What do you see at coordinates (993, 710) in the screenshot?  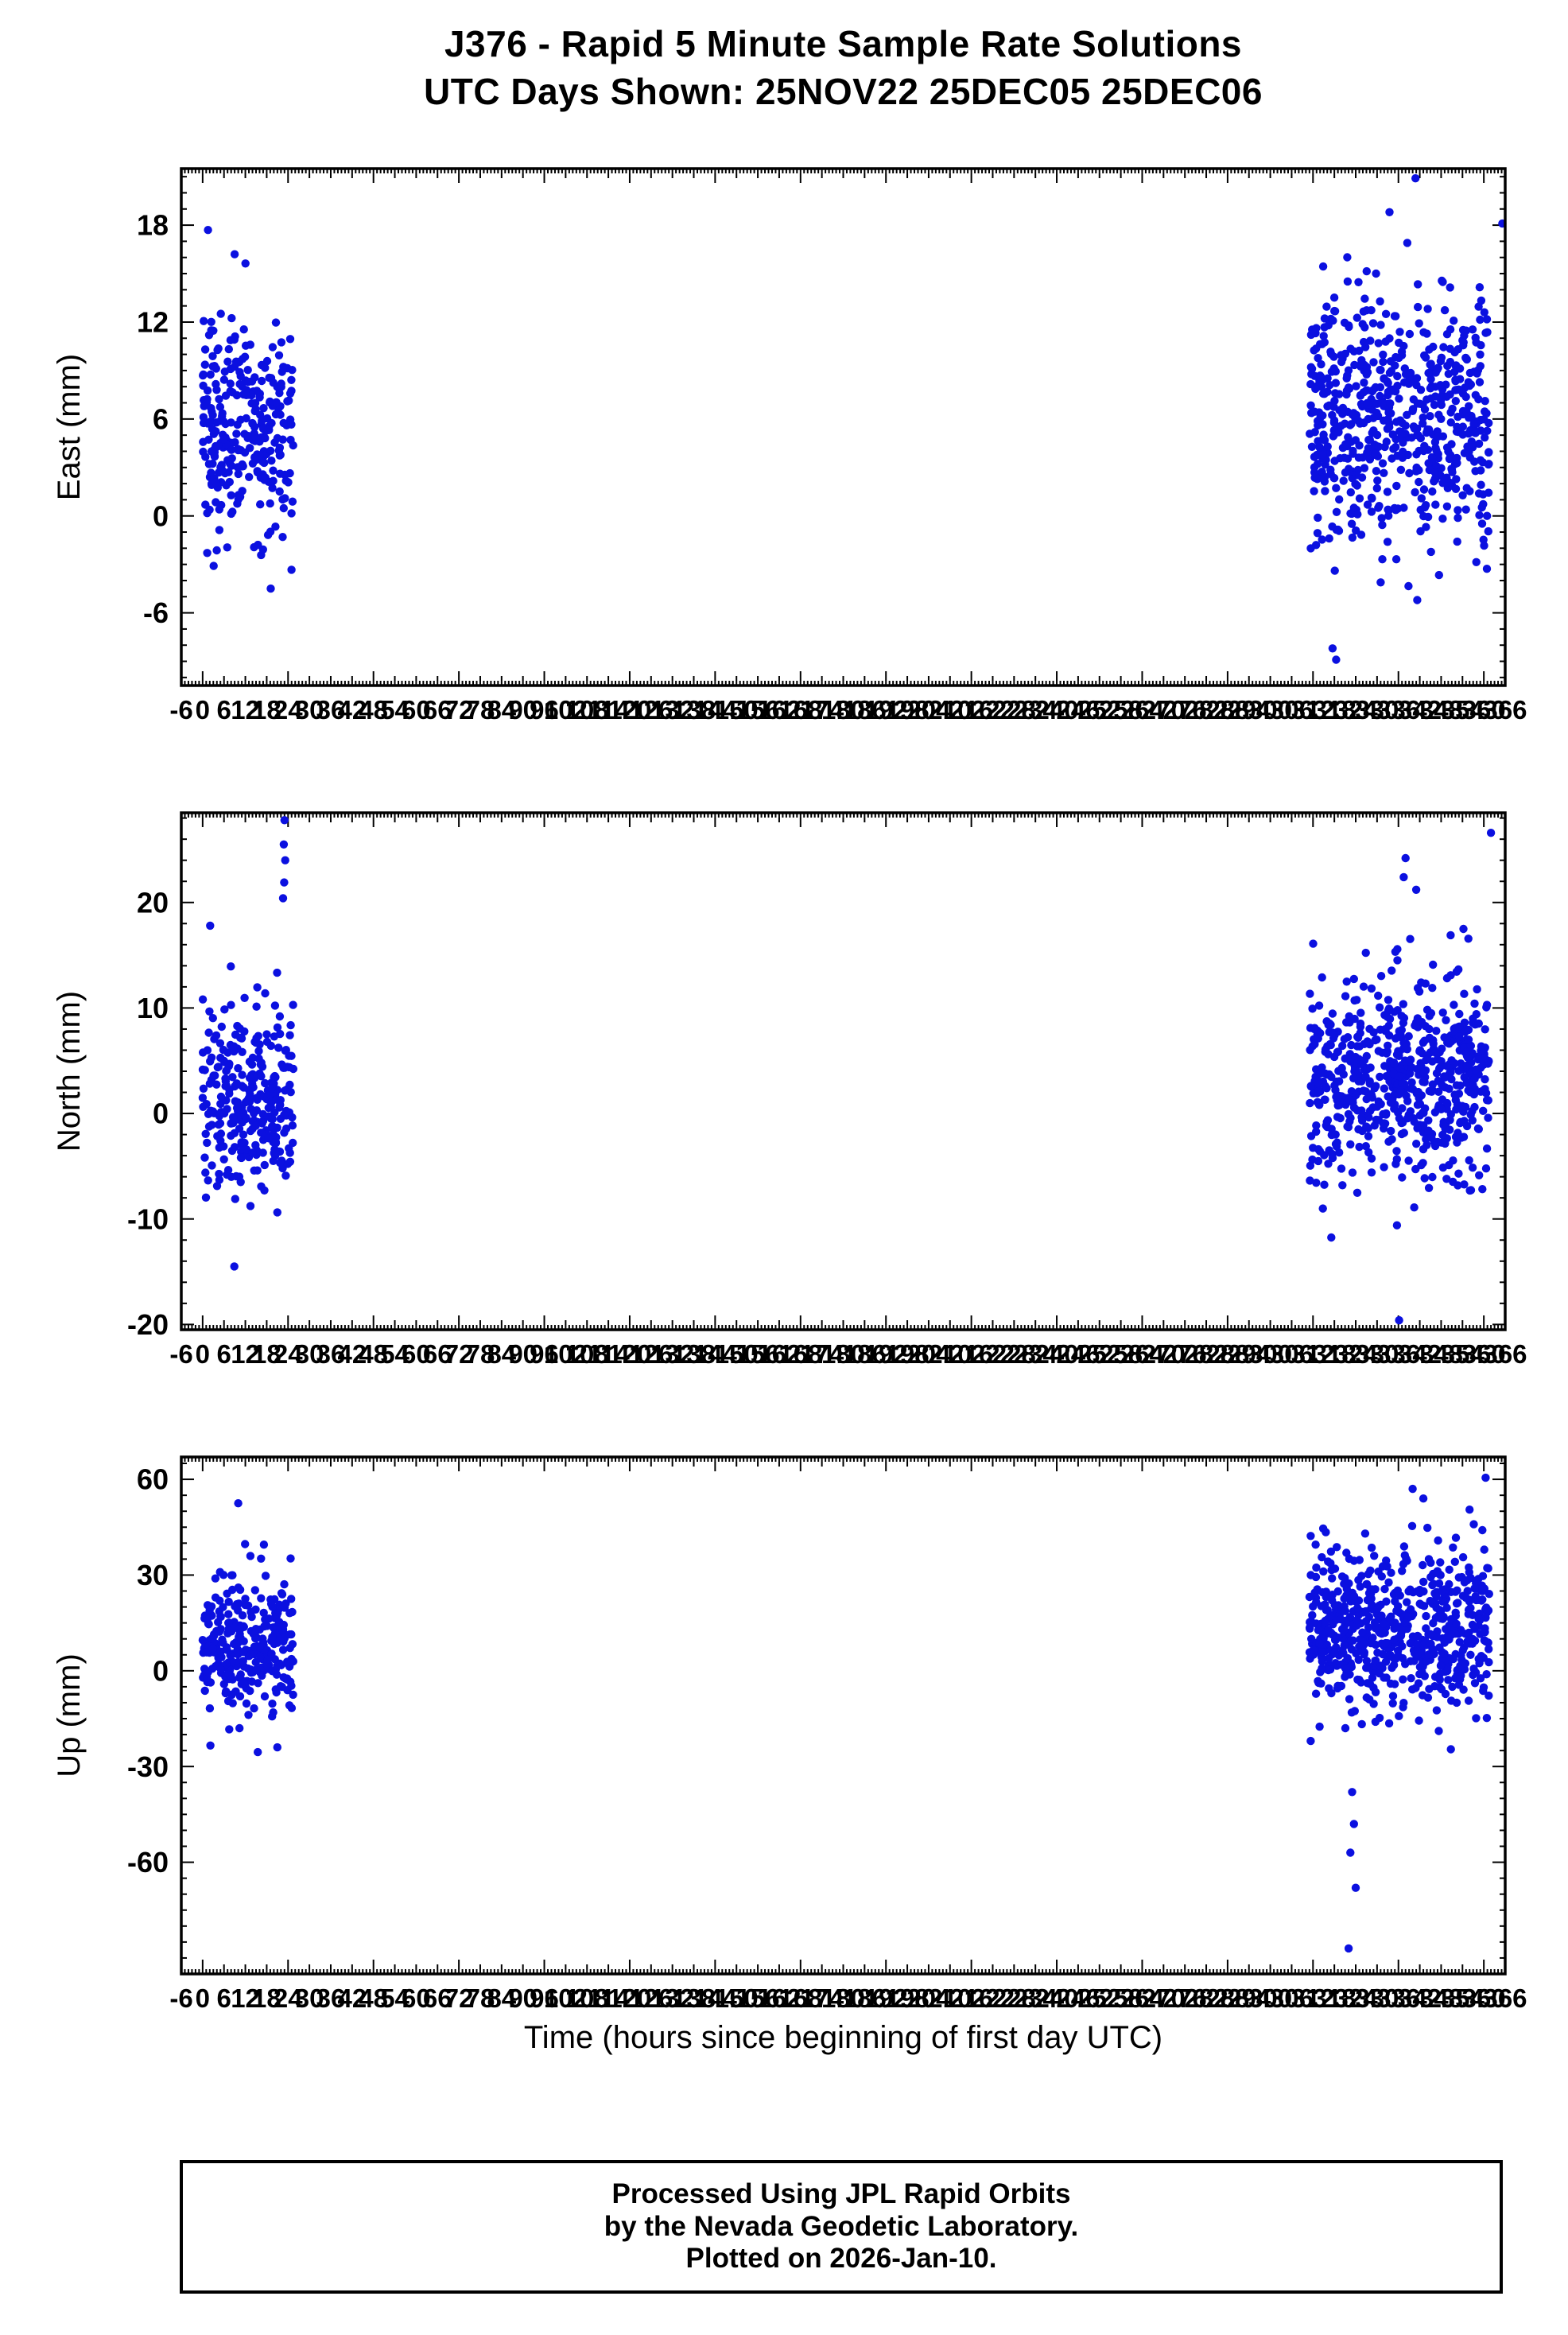 I see `x-tick-label: 222` at bounding box center [993, 710].